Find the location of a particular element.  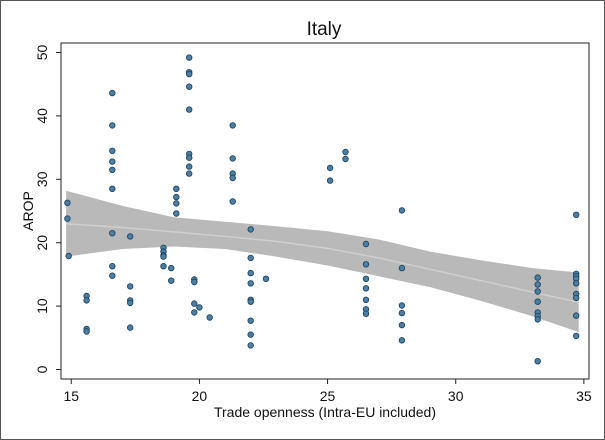

y-tick-label: 20 is located at coordinates (42, 243).